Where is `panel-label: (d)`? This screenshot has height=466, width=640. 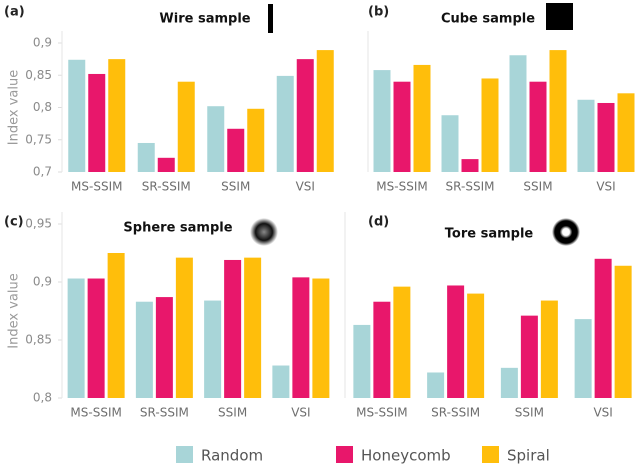 panel-label: (d) is located at coordinates (378, 222).